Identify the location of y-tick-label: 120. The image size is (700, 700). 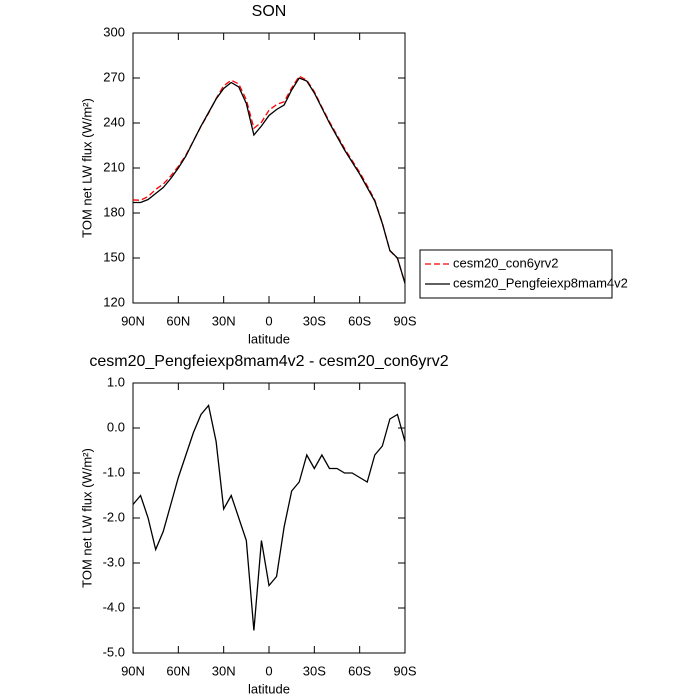
(114, 301).